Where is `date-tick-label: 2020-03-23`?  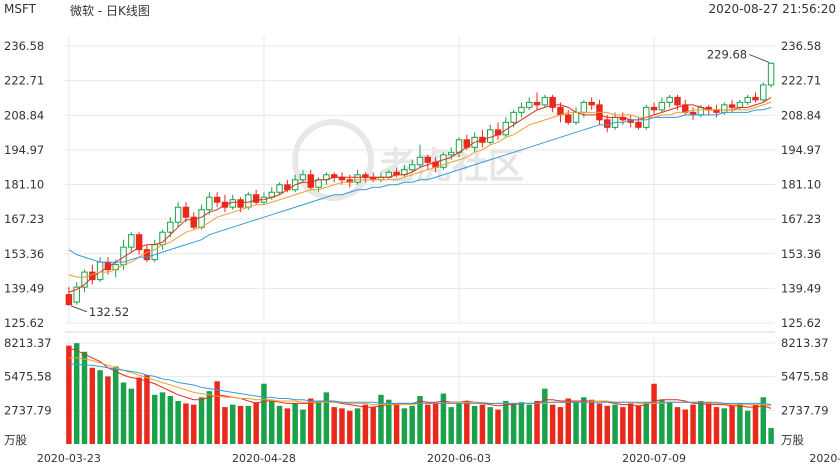
date-tick-label: 2020-03-23 is located at coordinates (69, 458).